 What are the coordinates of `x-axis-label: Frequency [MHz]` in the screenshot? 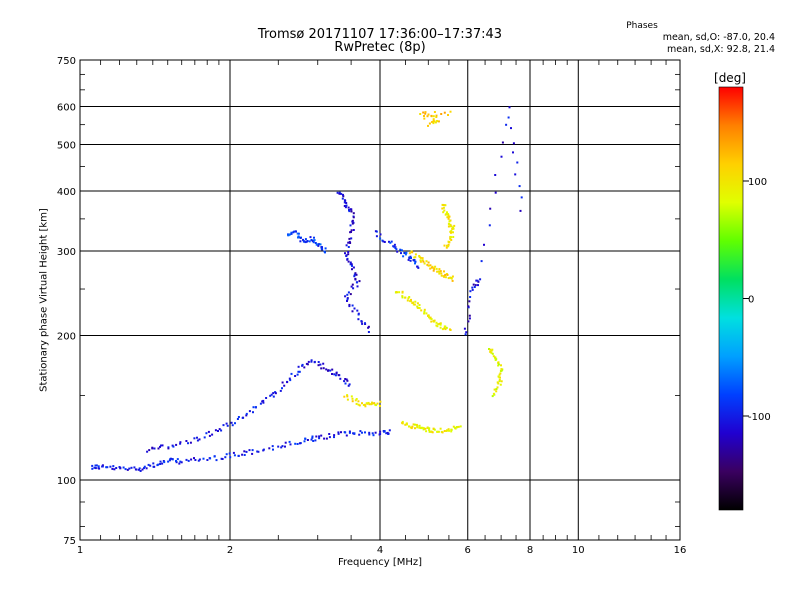 It's located at (380, 562).